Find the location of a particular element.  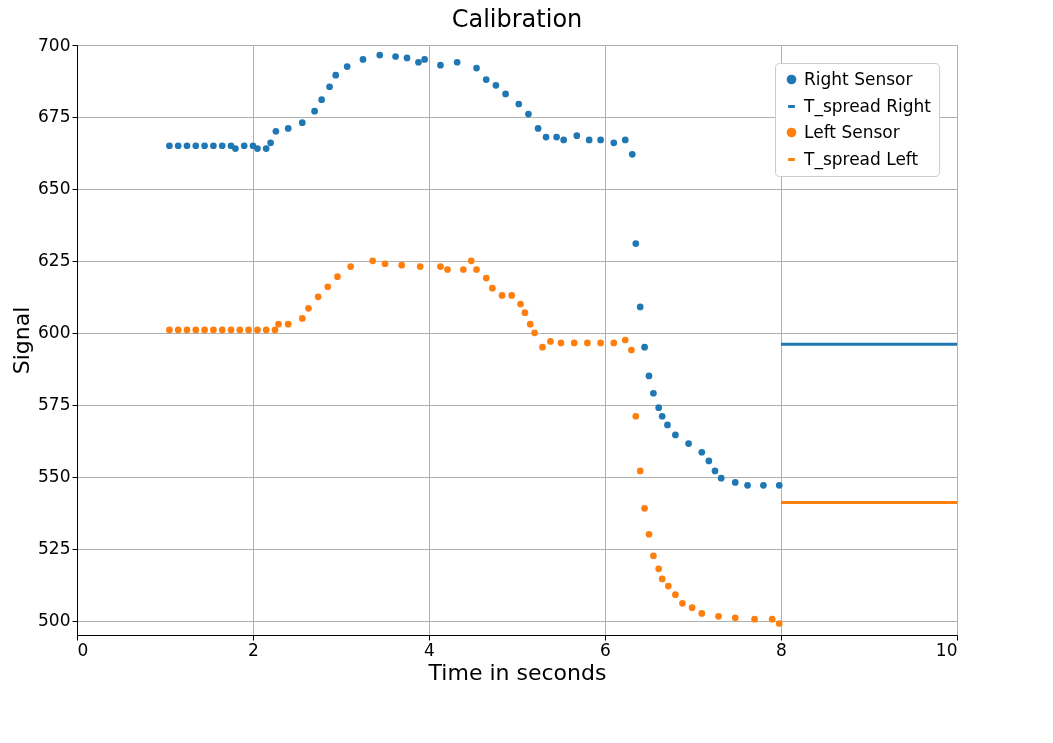

x-tick-label: 4 is located at coordinates (429, 649).